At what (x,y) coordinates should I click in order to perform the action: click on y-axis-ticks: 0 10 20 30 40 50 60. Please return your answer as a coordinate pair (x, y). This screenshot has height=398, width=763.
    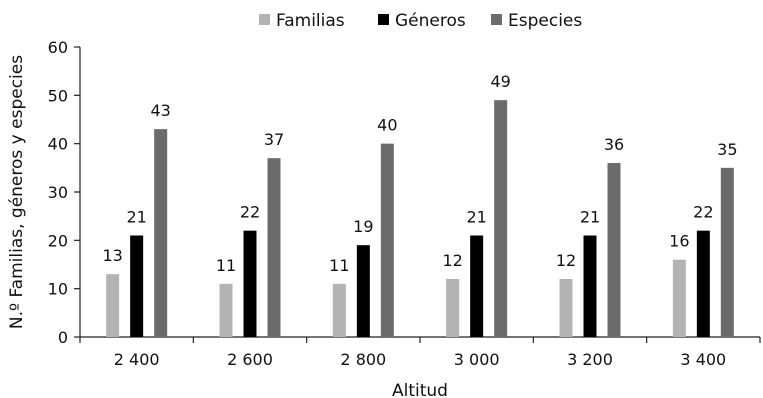
    Looking at the image, I should click on (64, 192).